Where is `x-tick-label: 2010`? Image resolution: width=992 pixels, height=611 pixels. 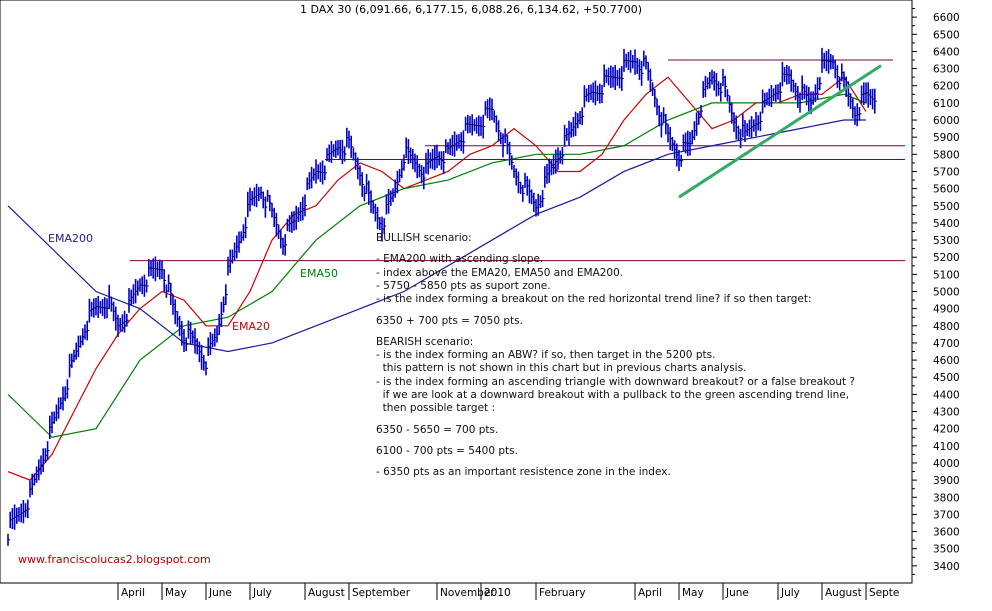 x-tick-label: 2010 is located at coordinates (497, 593).